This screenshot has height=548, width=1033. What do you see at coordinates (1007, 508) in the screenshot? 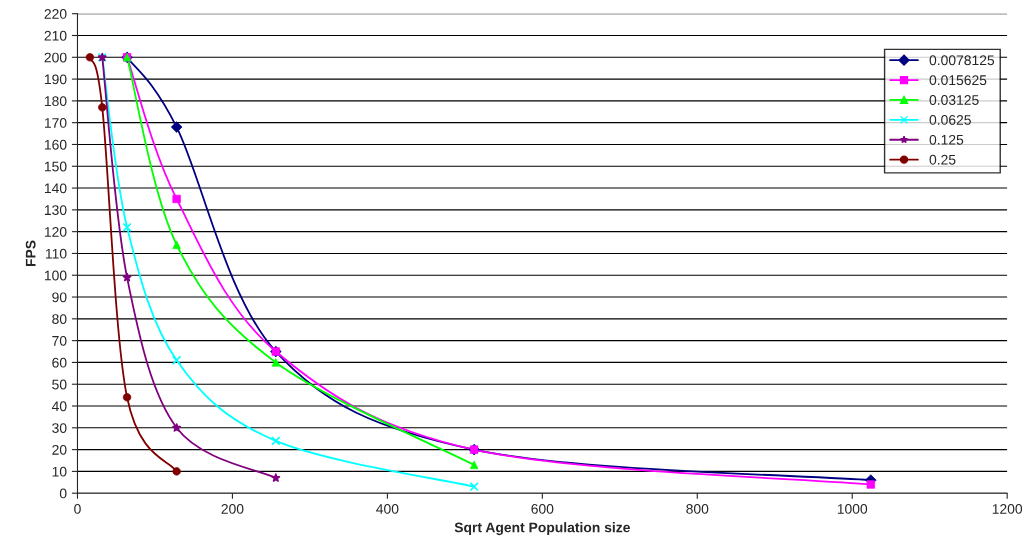
I see `x-tick-label: 1200` at bounding box center [1007, 508].